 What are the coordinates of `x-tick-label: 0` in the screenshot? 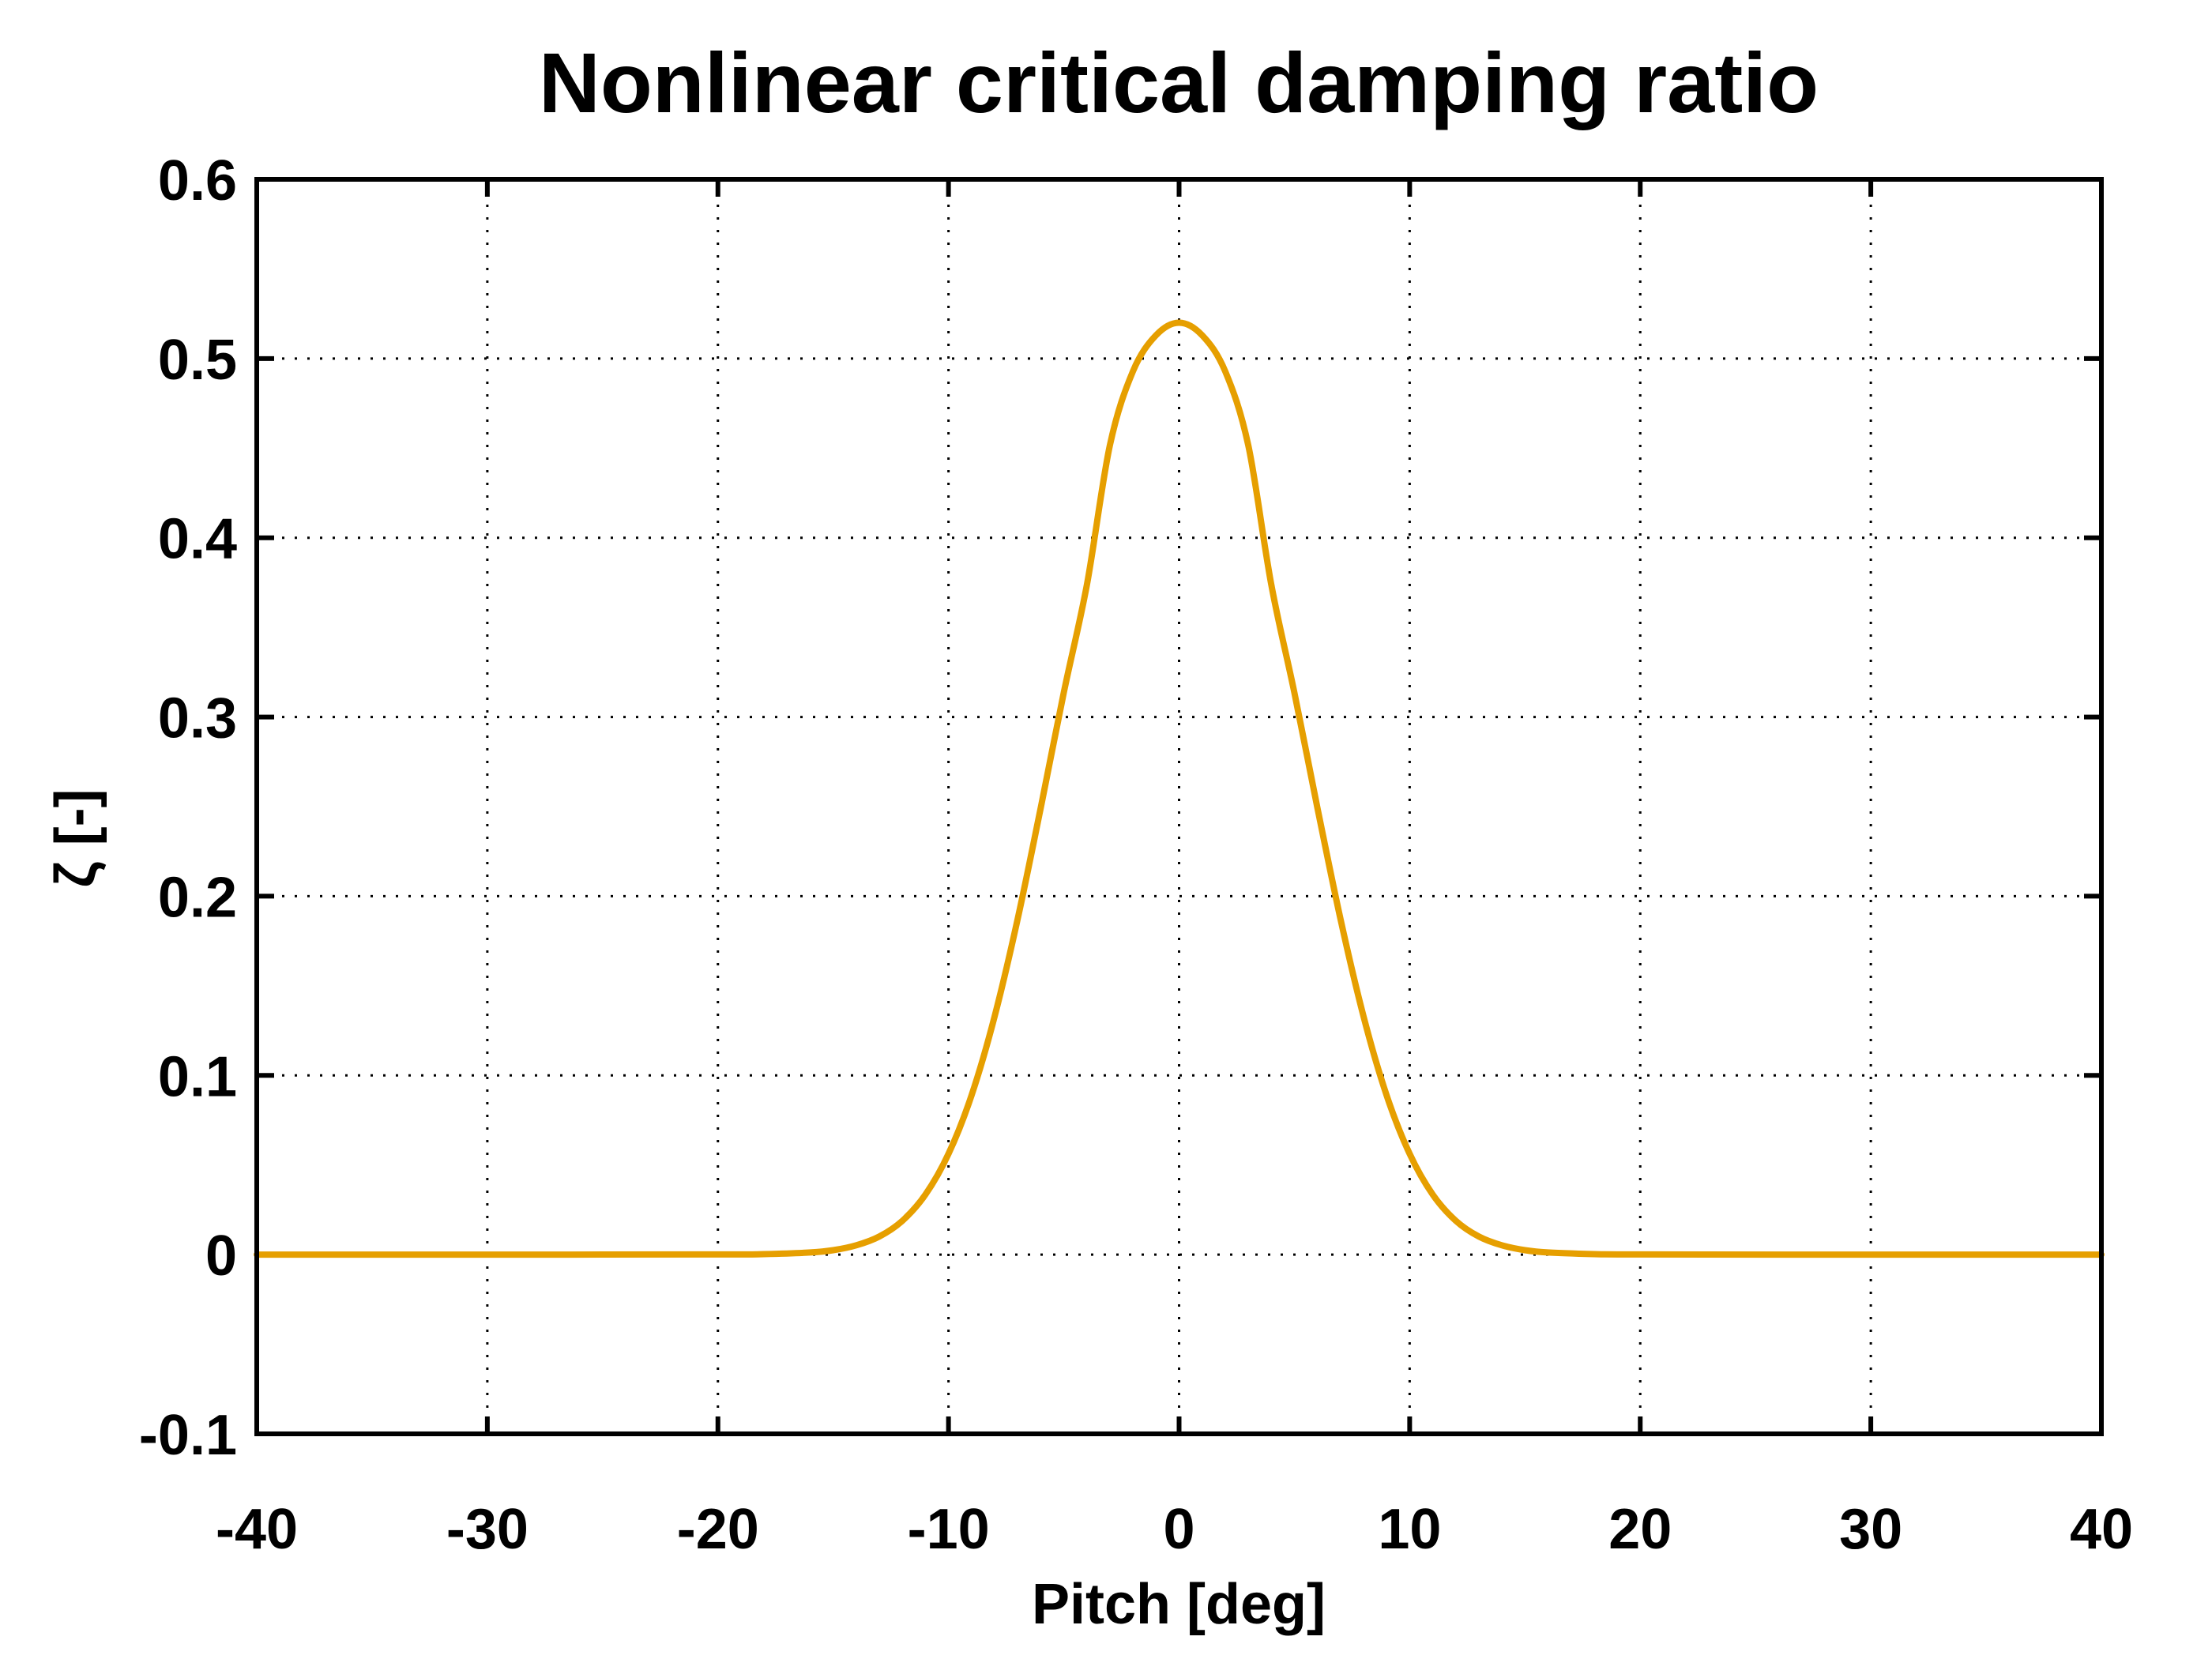 It's located at (1179, 1530).